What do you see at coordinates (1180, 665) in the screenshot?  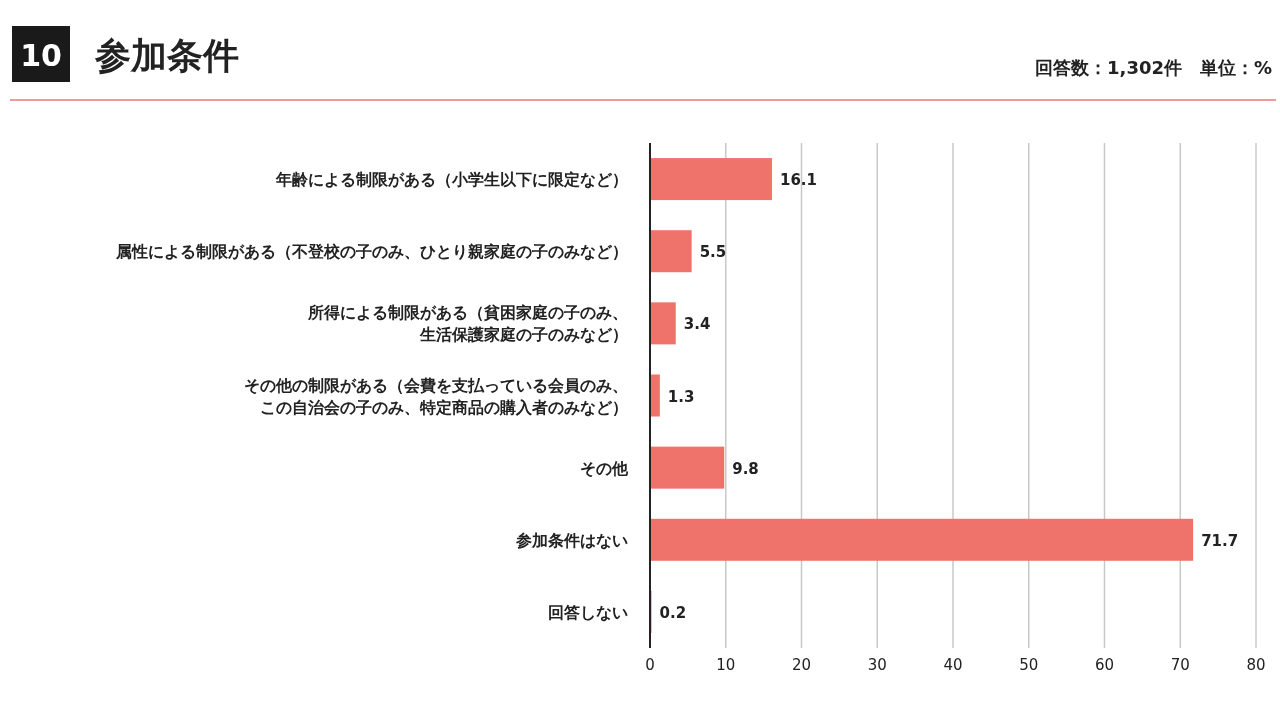 I see `x-tick-label: 70` at bounding box center [1180, 665].